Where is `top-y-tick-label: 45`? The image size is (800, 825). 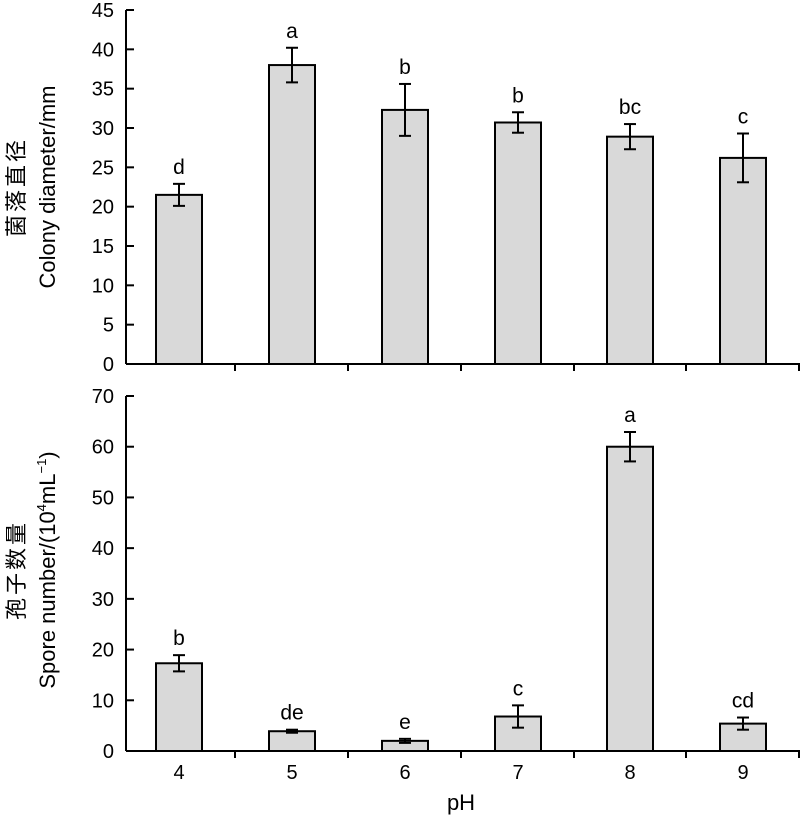 top-y-tick-label: 45 is located at coordinates (103, 11).